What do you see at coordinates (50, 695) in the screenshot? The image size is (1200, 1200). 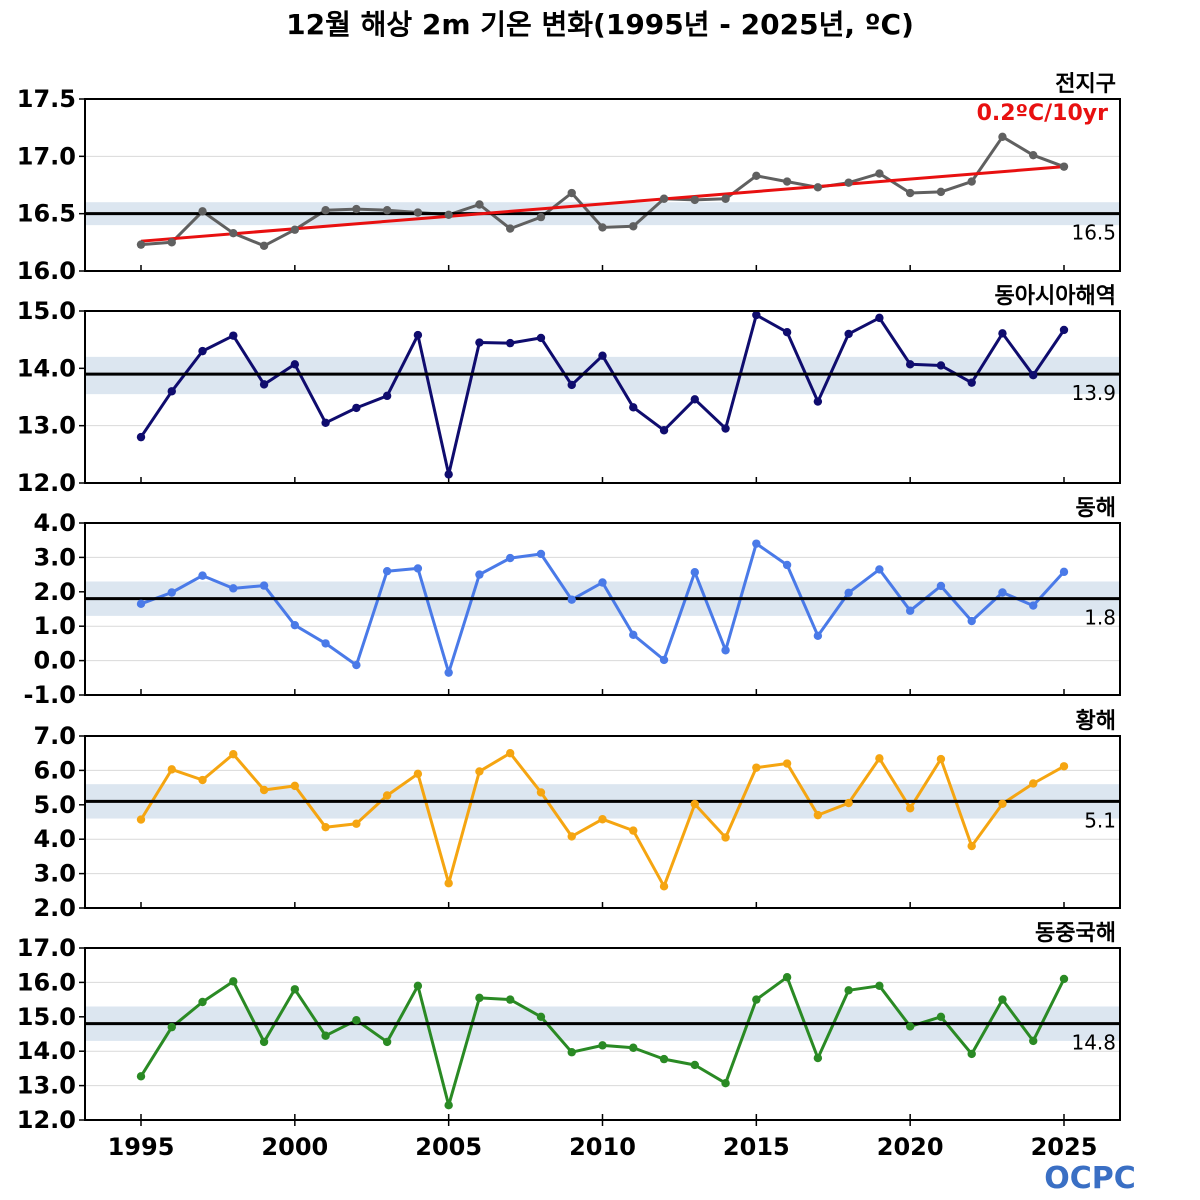 I see `y-tick-label: -1.0` at bounding box center [50, 695].